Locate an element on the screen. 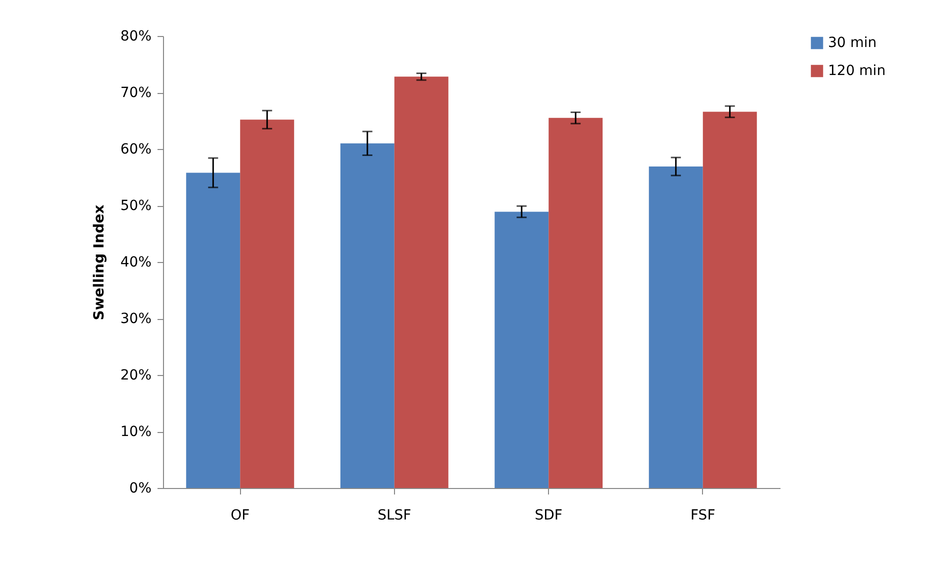  x-tick-label: SDF is located at coordinates (548, 516).